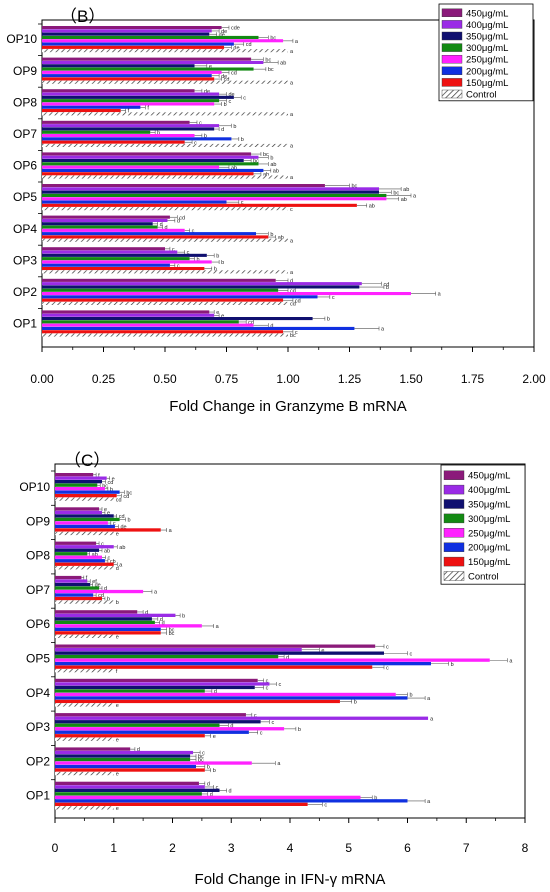 The image size is (550, 892). I want to click on legend-label: Control, so click(483, 577).